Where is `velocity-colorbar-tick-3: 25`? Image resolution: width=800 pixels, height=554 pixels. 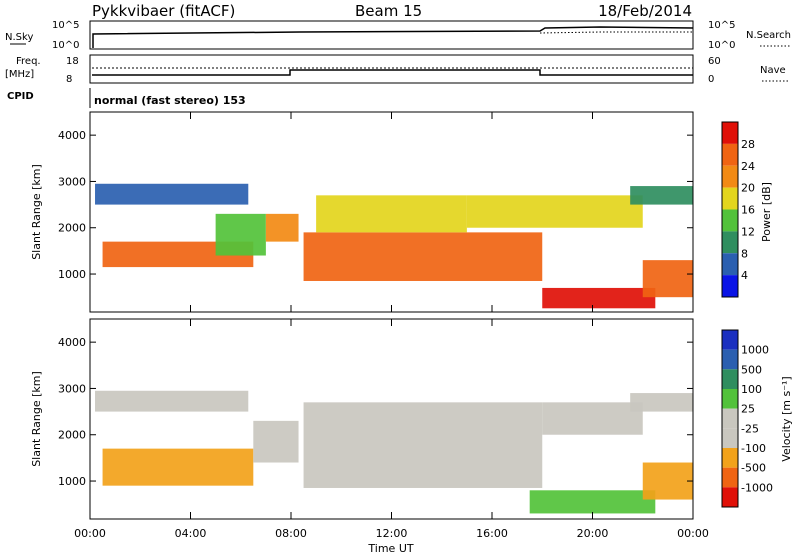 velocity-colorbar-tick-3: 25 is located at coordinates (748, 409).